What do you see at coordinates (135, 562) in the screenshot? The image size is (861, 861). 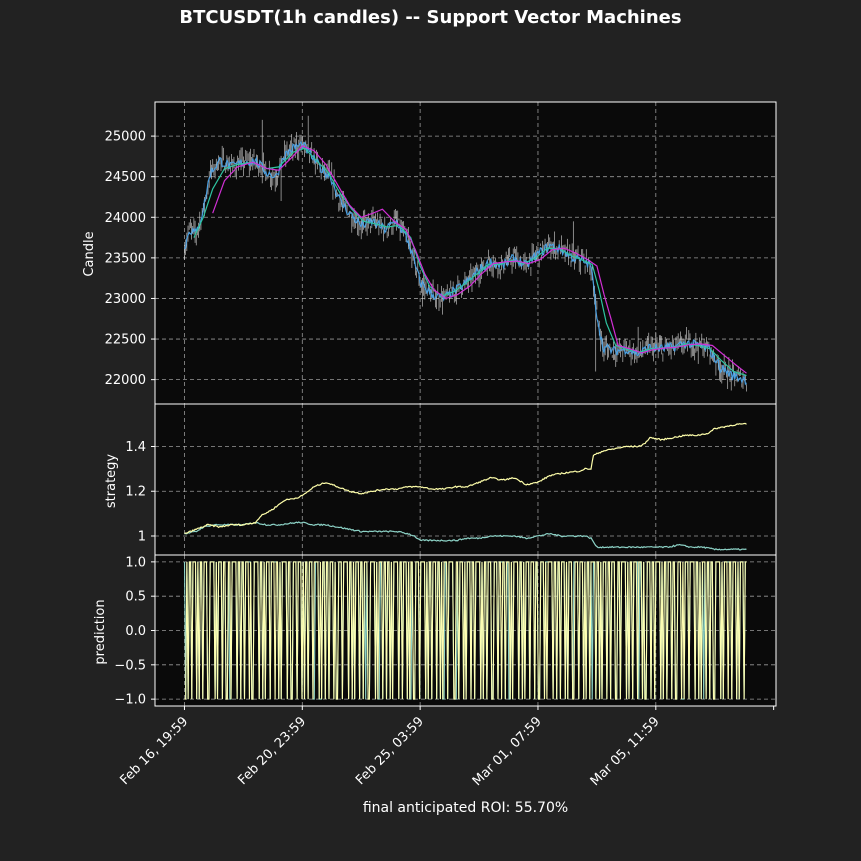 I see `y-tick-label: 1.0` at bounding box center [135, 562].